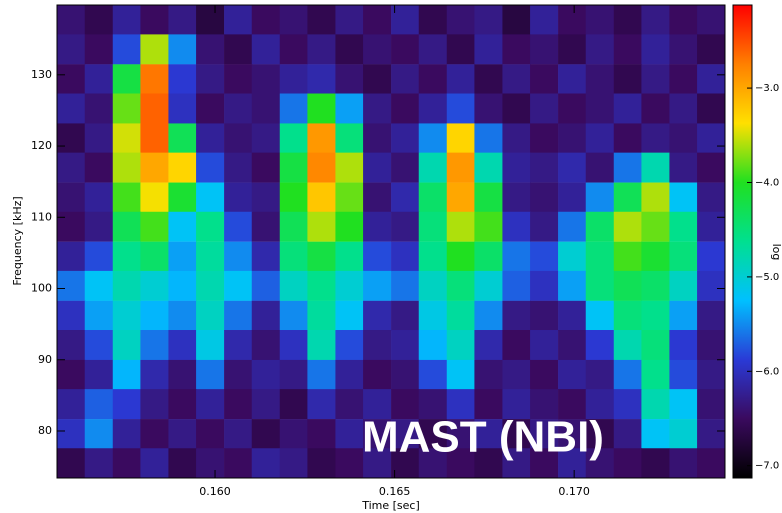 The image size is (782, 513). What do you see at coordinates (45, 430) in the screenshot?
I see `y-tick-label: 80` at bounding box center [45, 430].